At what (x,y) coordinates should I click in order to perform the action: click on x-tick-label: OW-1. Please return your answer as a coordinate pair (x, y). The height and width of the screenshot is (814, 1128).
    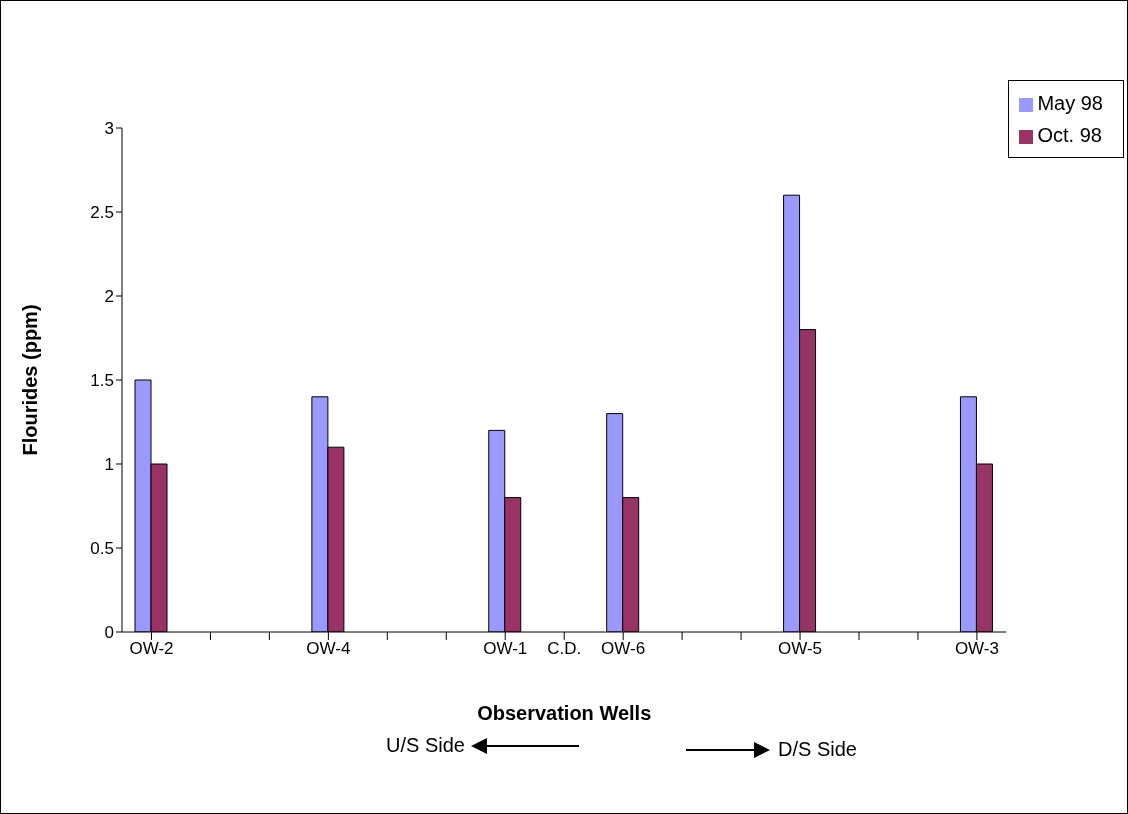
    Looking at the image, I should click on (505, 649).